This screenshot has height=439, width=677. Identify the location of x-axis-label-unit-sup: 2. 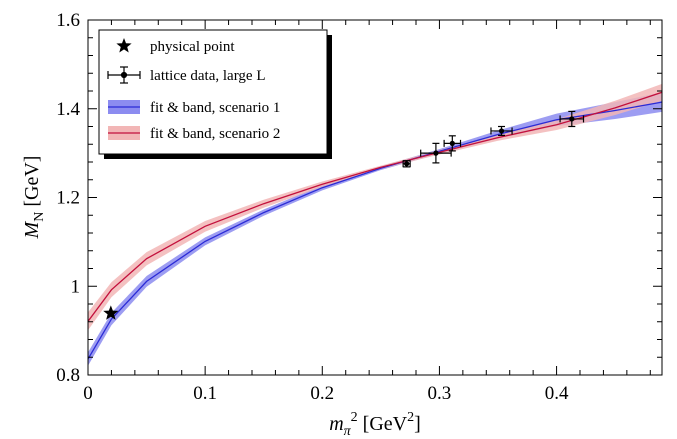
(410, 417).